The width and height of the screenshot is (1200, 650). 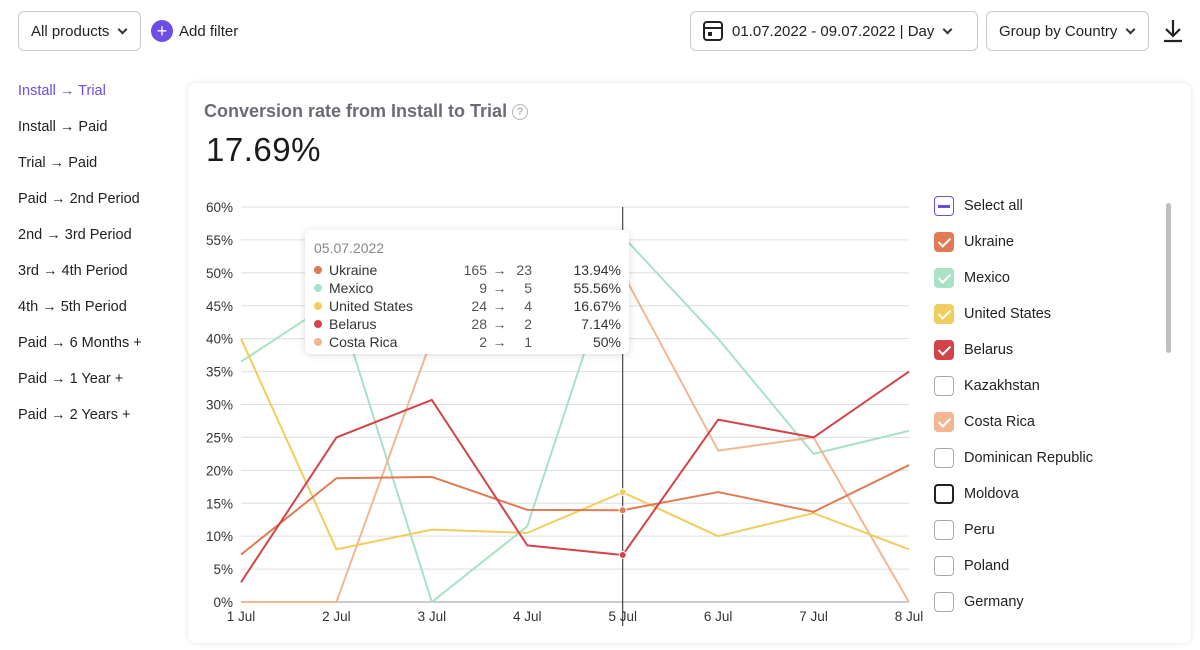 I want to click on sidebar-item-1: Install → Paid, so click(x=63, y=127).